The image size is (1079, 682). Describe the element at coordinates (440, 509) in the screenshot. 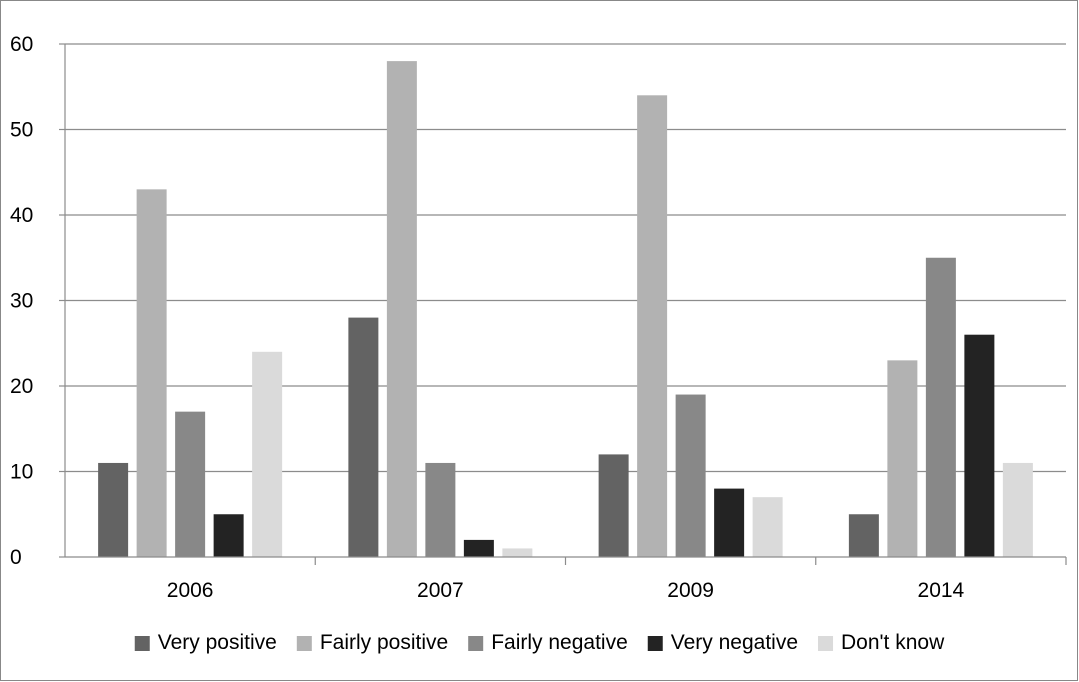

I see `bar-fairly-negative-2007` at that location.